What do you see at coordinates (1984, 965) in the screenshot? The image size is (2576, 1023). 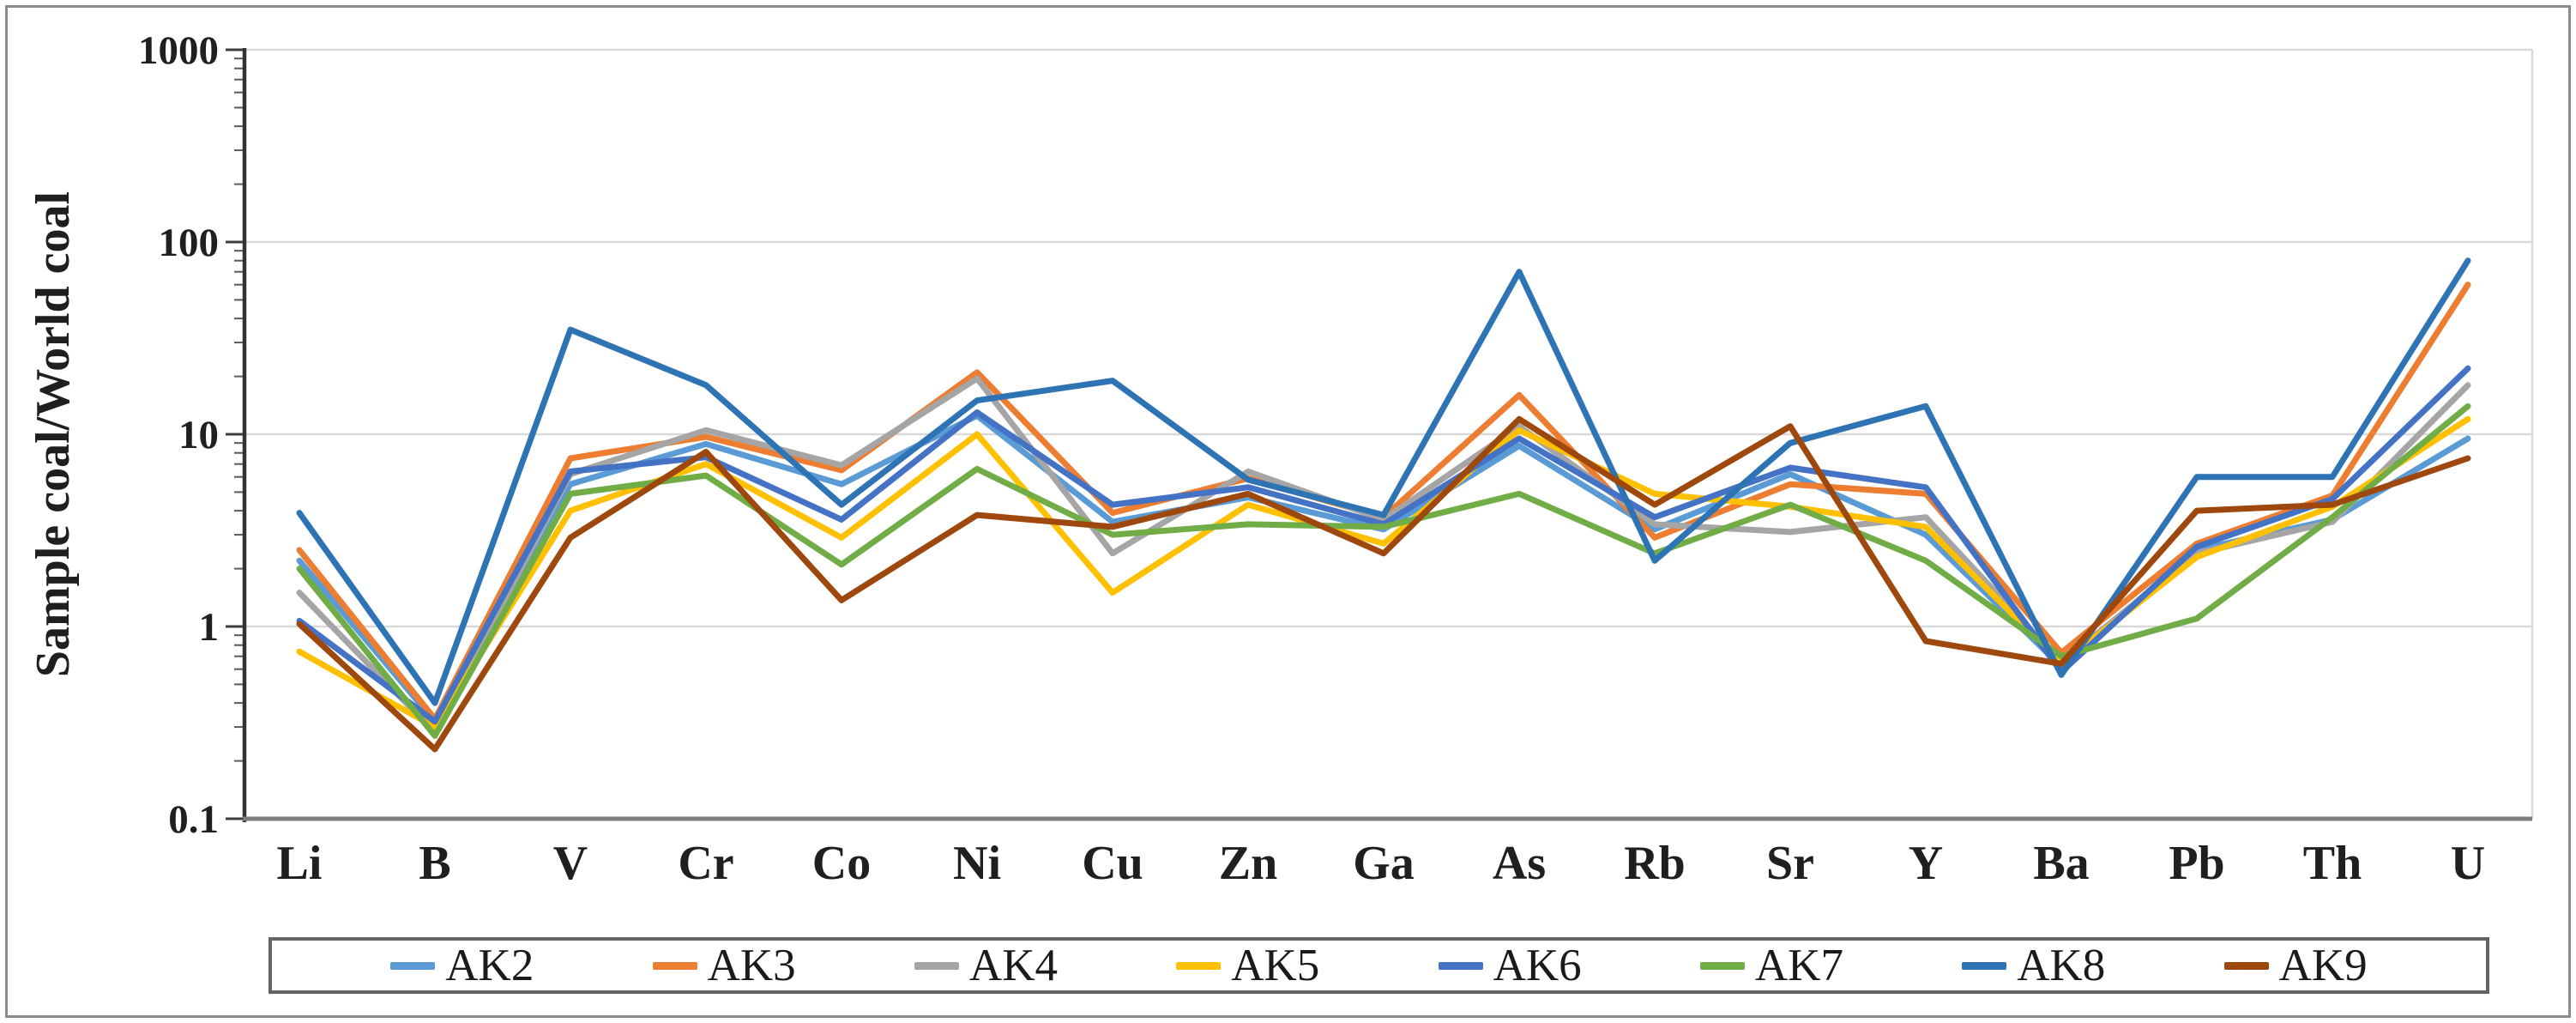 I see `legend-swatch-AK8` at bounding box center [1984, 965].